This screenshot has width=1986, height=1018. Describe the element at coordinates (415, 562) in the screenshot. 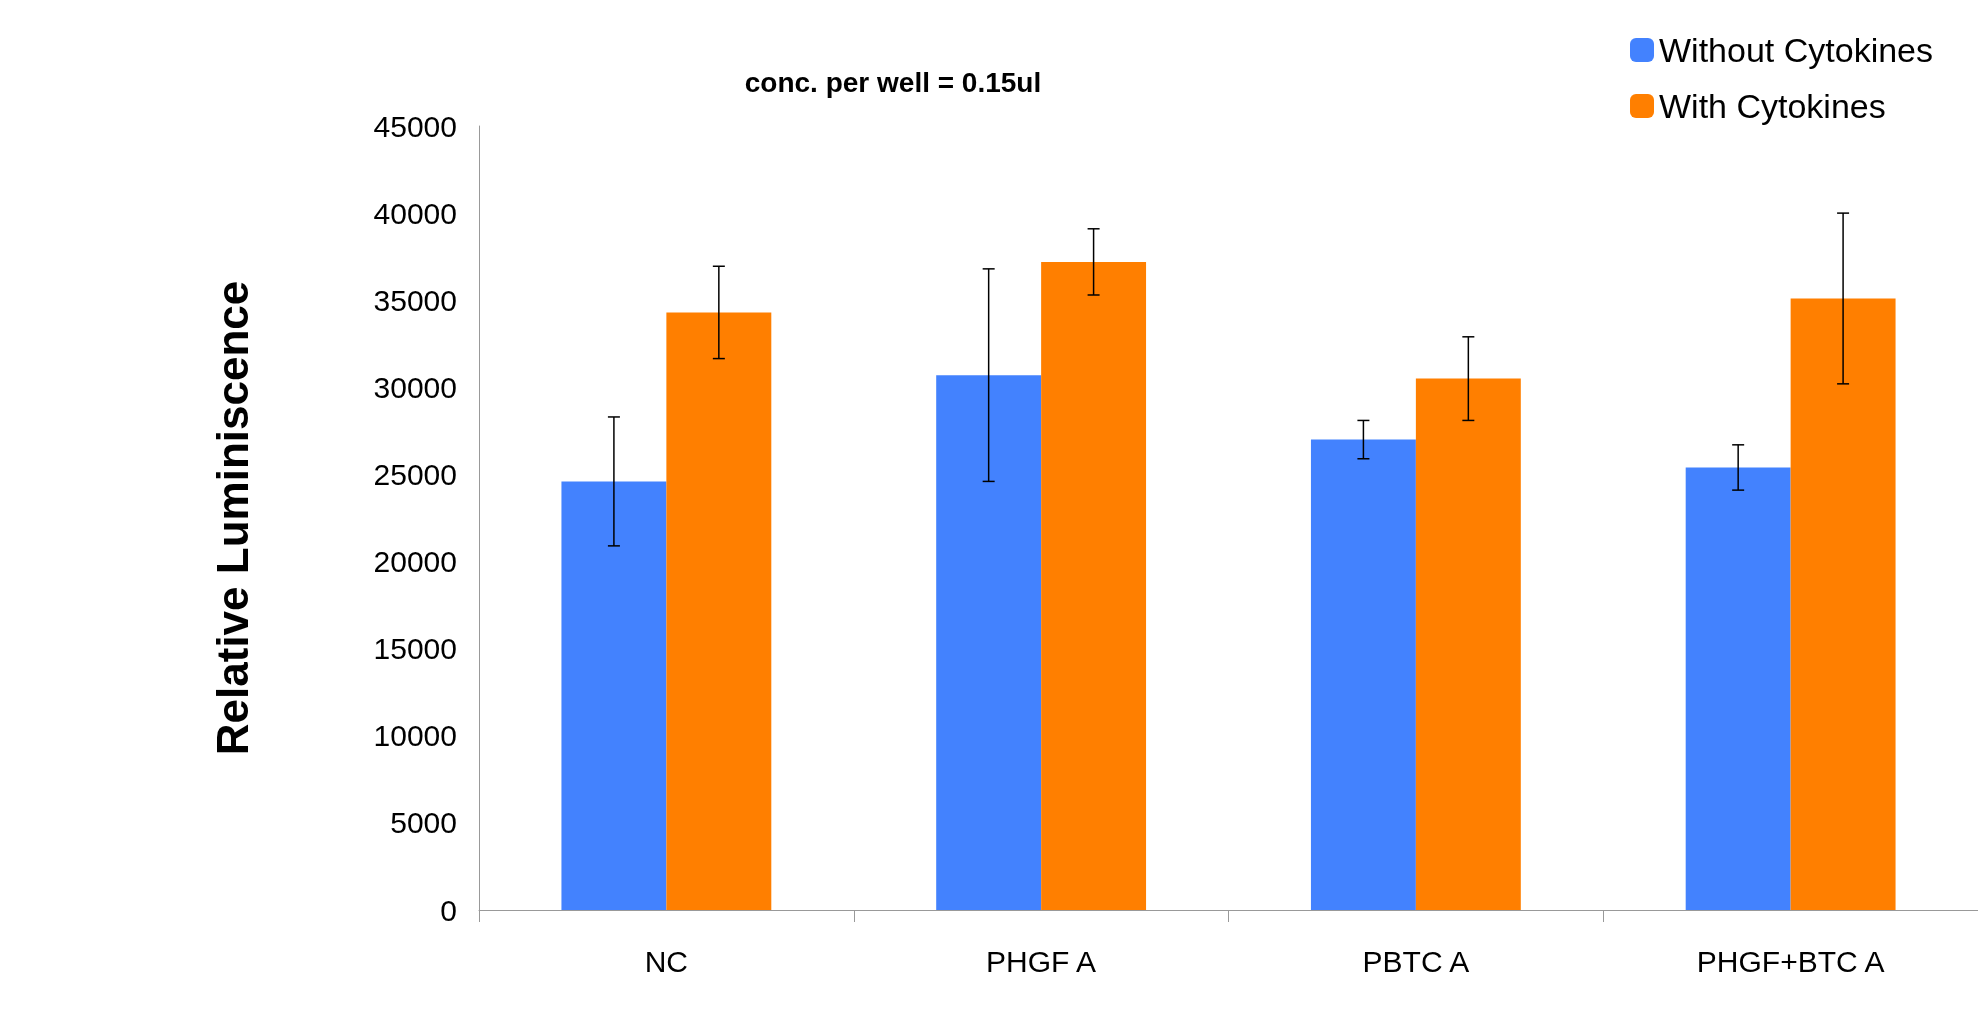

I see `y-tick-label: 20000` at that location.